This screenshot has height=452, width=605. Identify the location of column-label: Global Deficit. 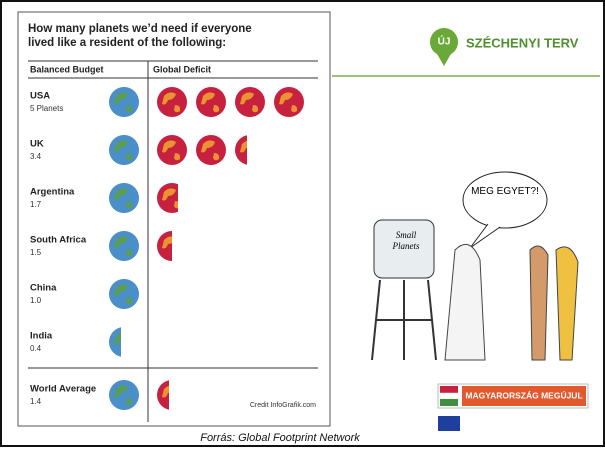
(182, 69).